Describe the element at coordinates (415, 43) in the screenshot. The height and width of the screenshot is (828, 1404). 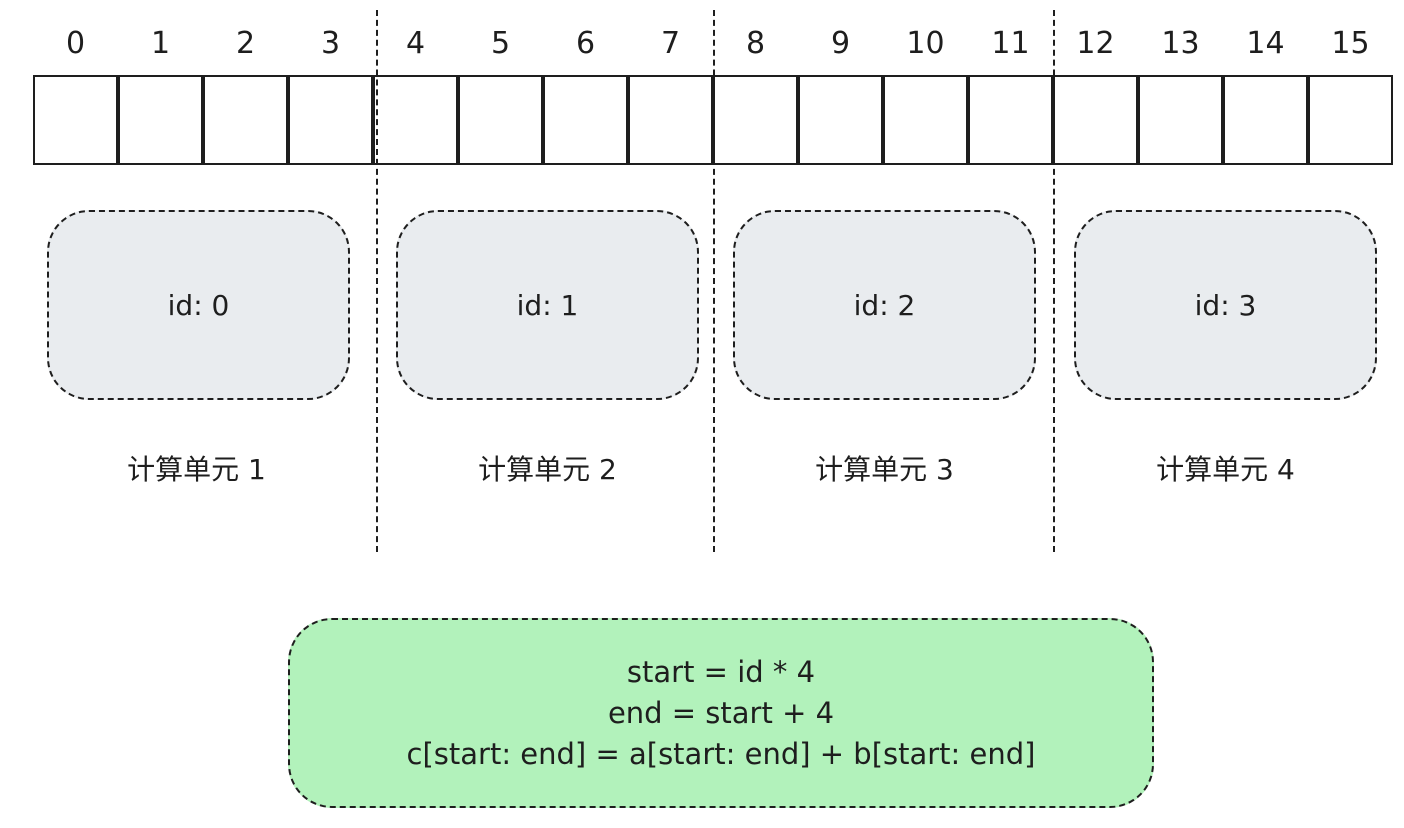
I see `array-index-label: 4` at that location.